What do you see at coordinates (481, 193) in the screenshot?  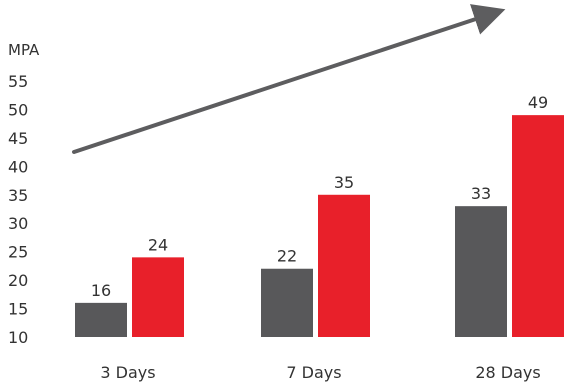 I see `data-label: 33` at bounding box center [481, 193].